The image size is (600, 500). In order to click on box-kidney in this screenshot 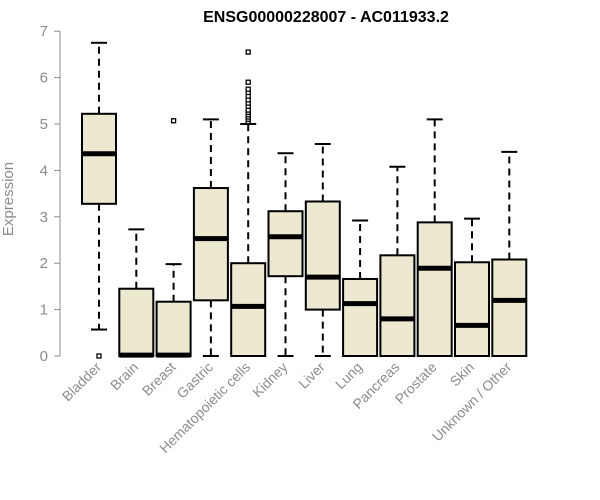, I will do `click(285, 254)`.